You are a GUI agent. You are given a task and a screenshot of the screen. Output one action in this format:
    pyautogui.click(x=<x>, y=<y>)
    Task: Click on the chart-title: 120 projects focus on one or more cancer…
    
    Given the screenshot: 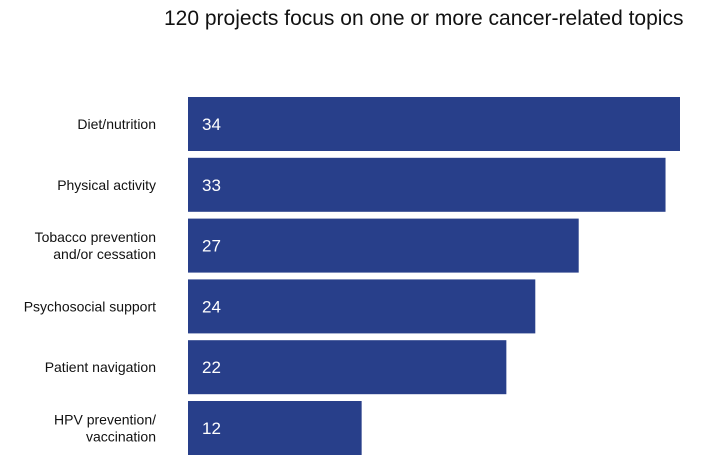 What is the action you would take?
    pyautogui.click(x=424, y=18)
    